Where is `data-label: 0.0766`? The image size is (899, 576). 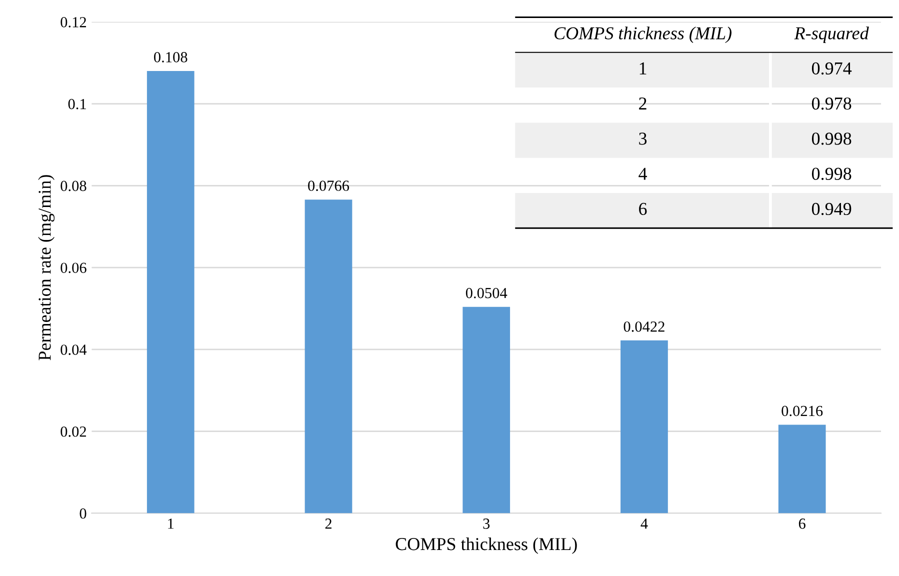
data-label: 0.0766 is located at coordinates (329, 185).